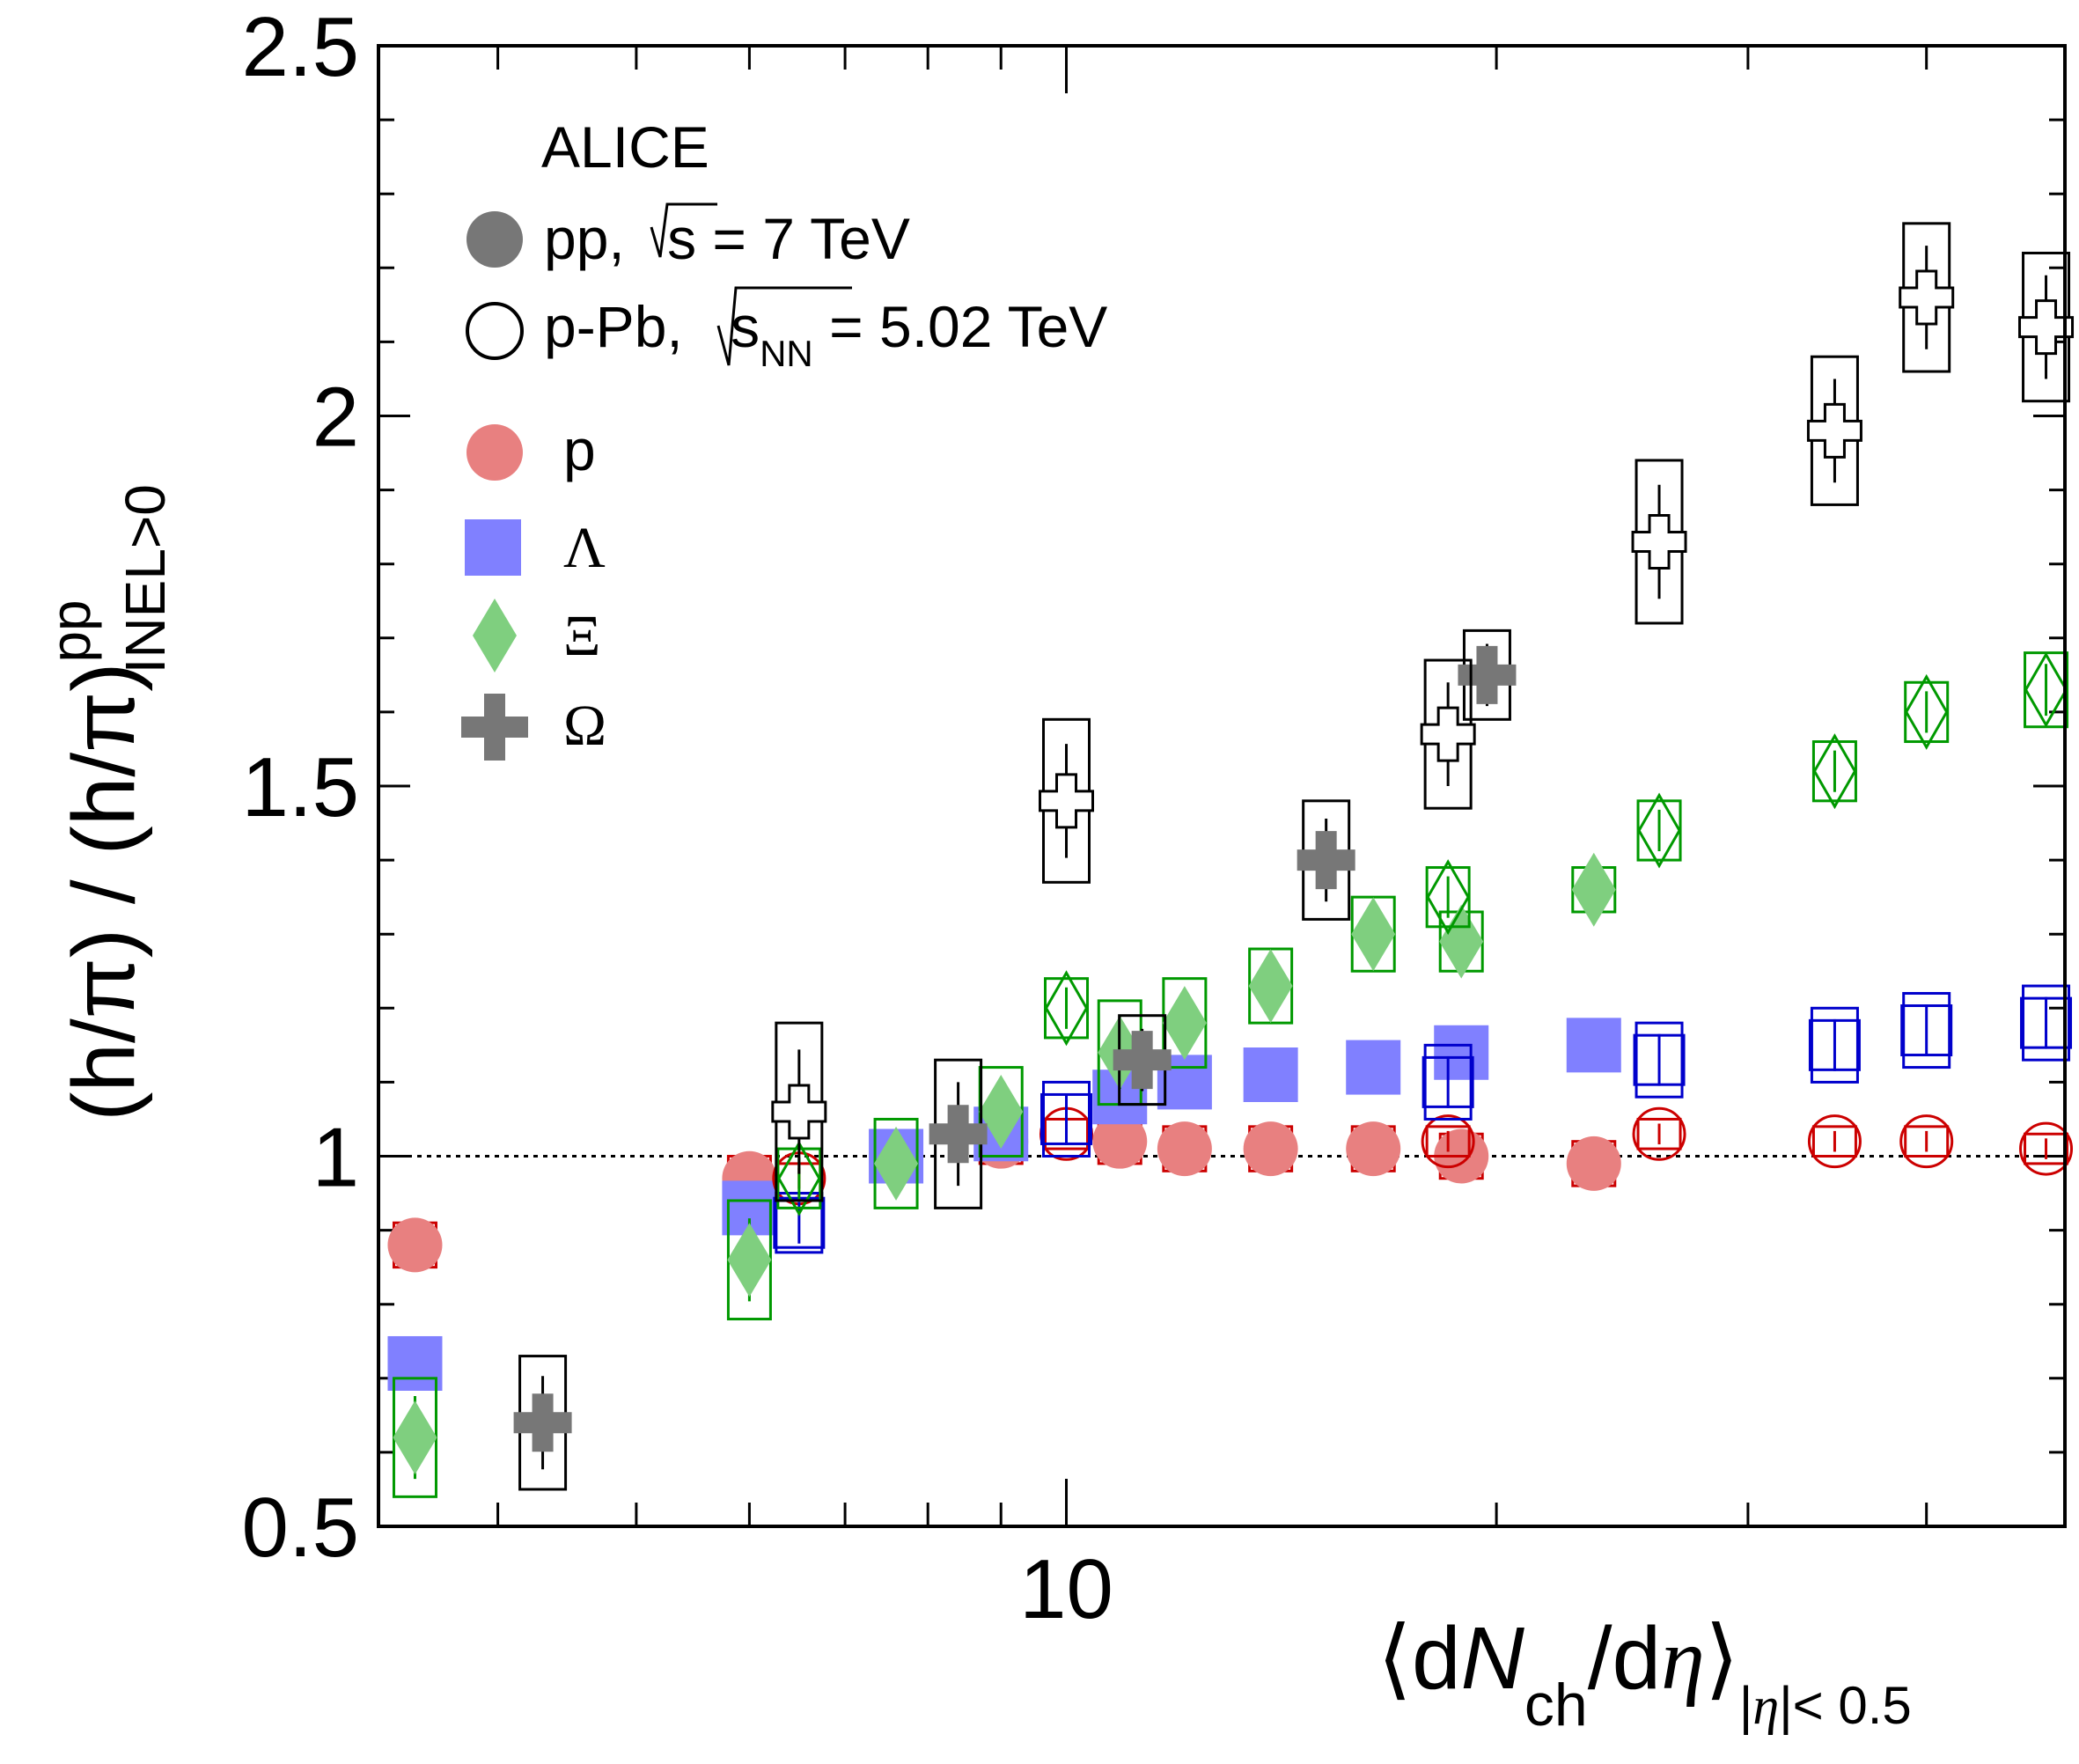 This screenshot has height=1764, width=2079. Describe the element at coordinates (104, 892) in the screenshot. I see `y-axis-title-main: (h/π) / (h/π)` at that location.